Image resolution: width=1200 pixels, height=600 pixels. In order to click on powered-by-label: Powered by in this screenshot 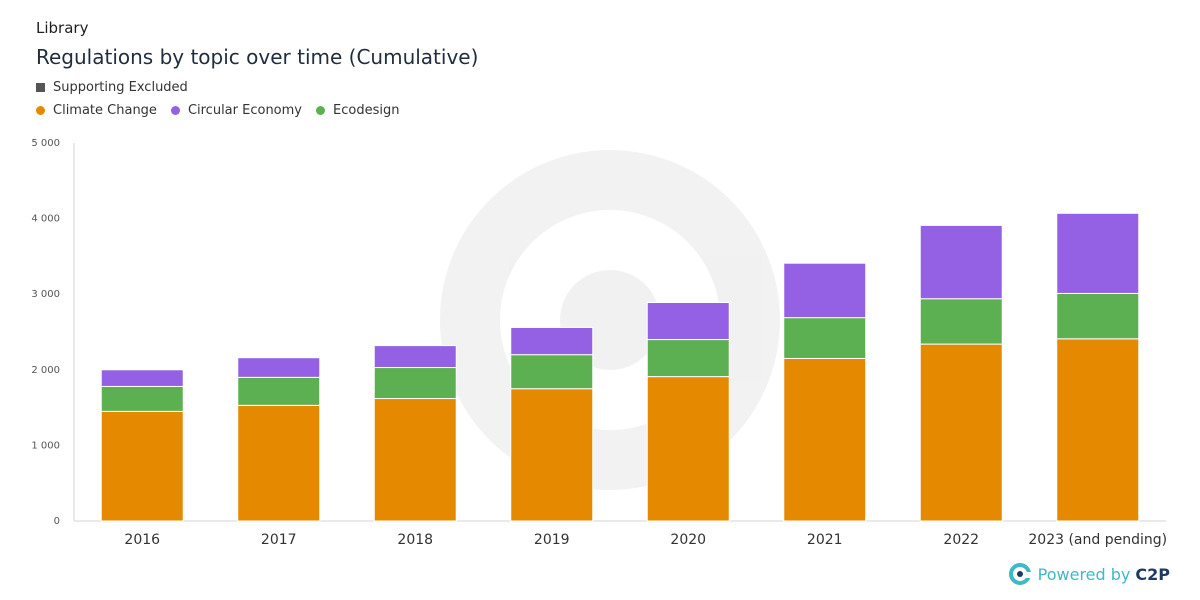, I will do `click(1084, 574)`.